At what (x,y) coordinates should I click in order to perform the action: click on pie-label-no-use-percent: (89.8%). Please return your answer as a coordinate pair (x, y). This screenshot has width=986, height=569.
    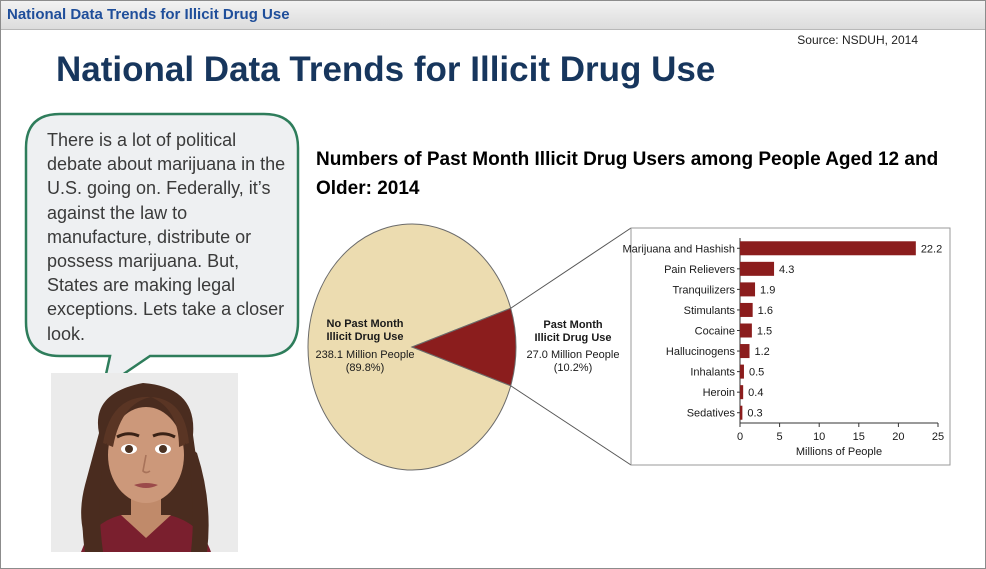
    Looking at the image, I should click on (365, 368).